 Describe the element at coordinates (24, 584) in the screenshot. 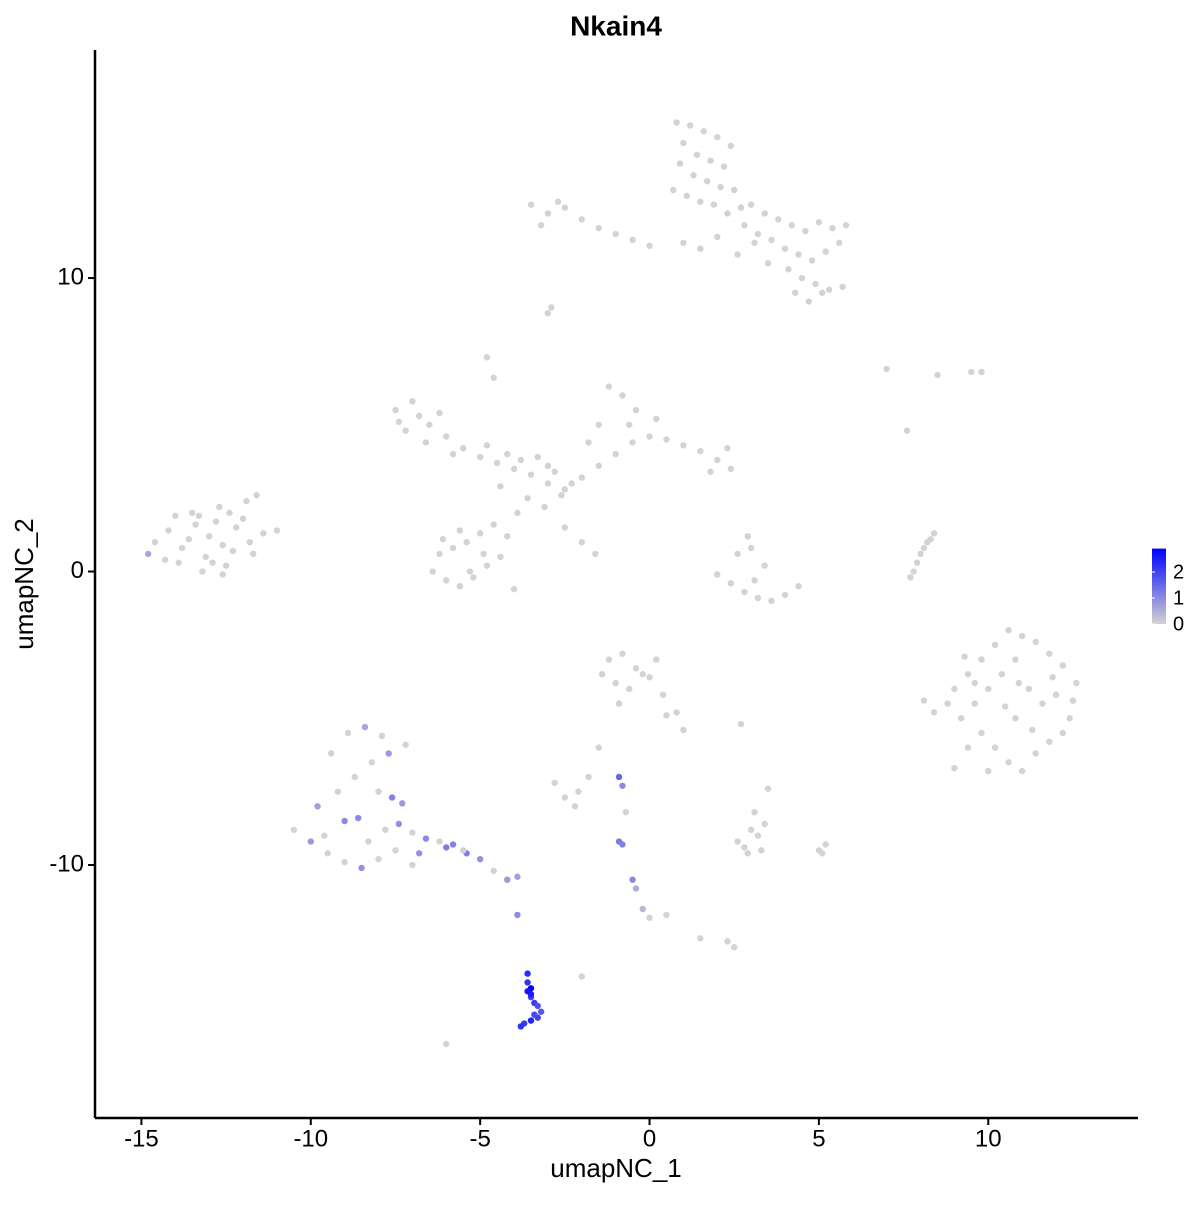

I see `y-axis-label: umapNC_2` at that location.